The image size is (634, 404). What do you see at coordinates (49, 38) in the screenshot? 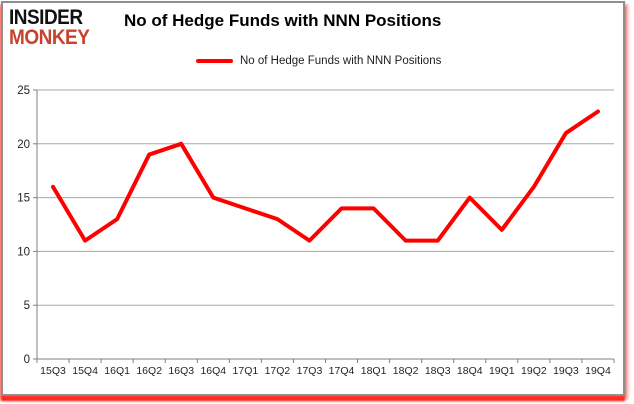
I see `logo-line-monkey: MONKEY` at bounding box center [49, 38].